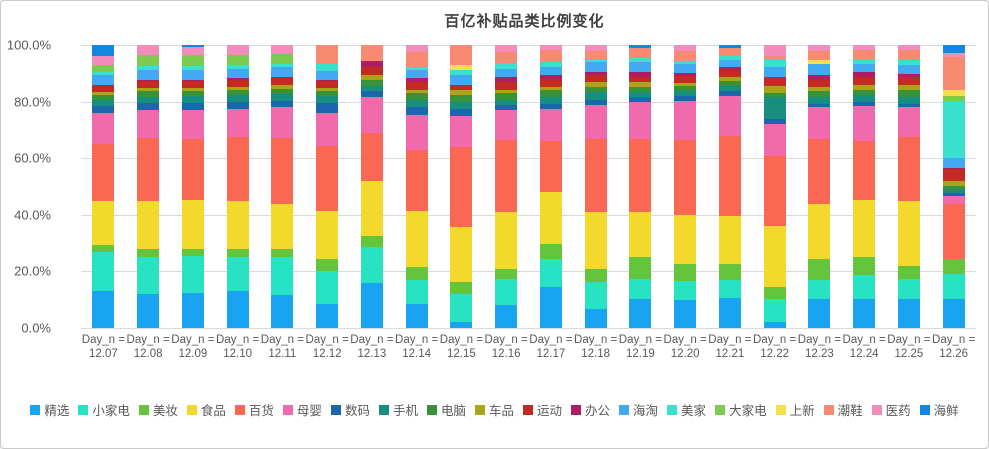  Describe the element at coordinates (864, 186) in the screenshot. I see `stacked-bar-12.24` at that location.